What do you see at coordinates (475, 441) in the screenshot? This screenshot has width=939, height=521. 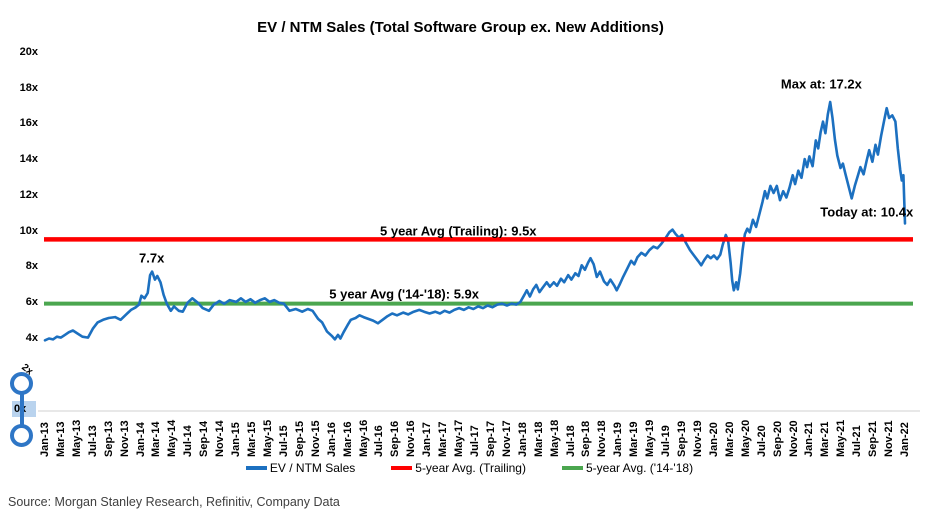 I see `x-tick: Jul-17` at bounding box center [475, 441].